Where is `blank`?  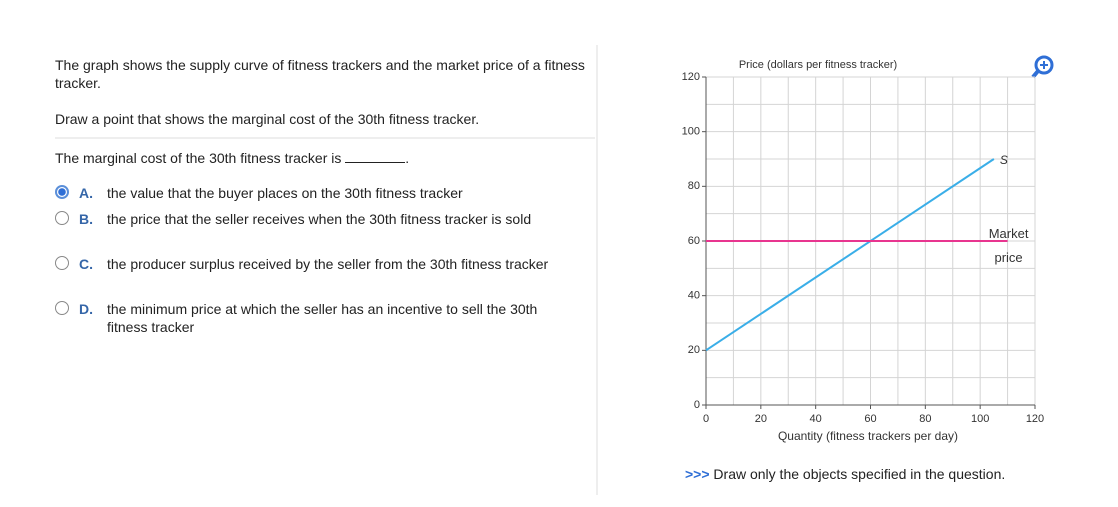 blank is located at coordinates (375, 156).